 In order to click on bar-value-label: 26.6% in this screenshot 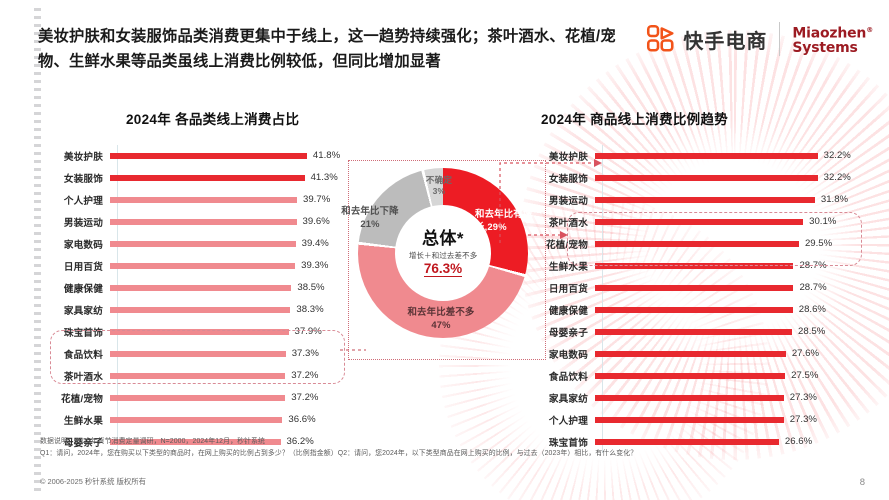, I will do `click(798, 441)`.